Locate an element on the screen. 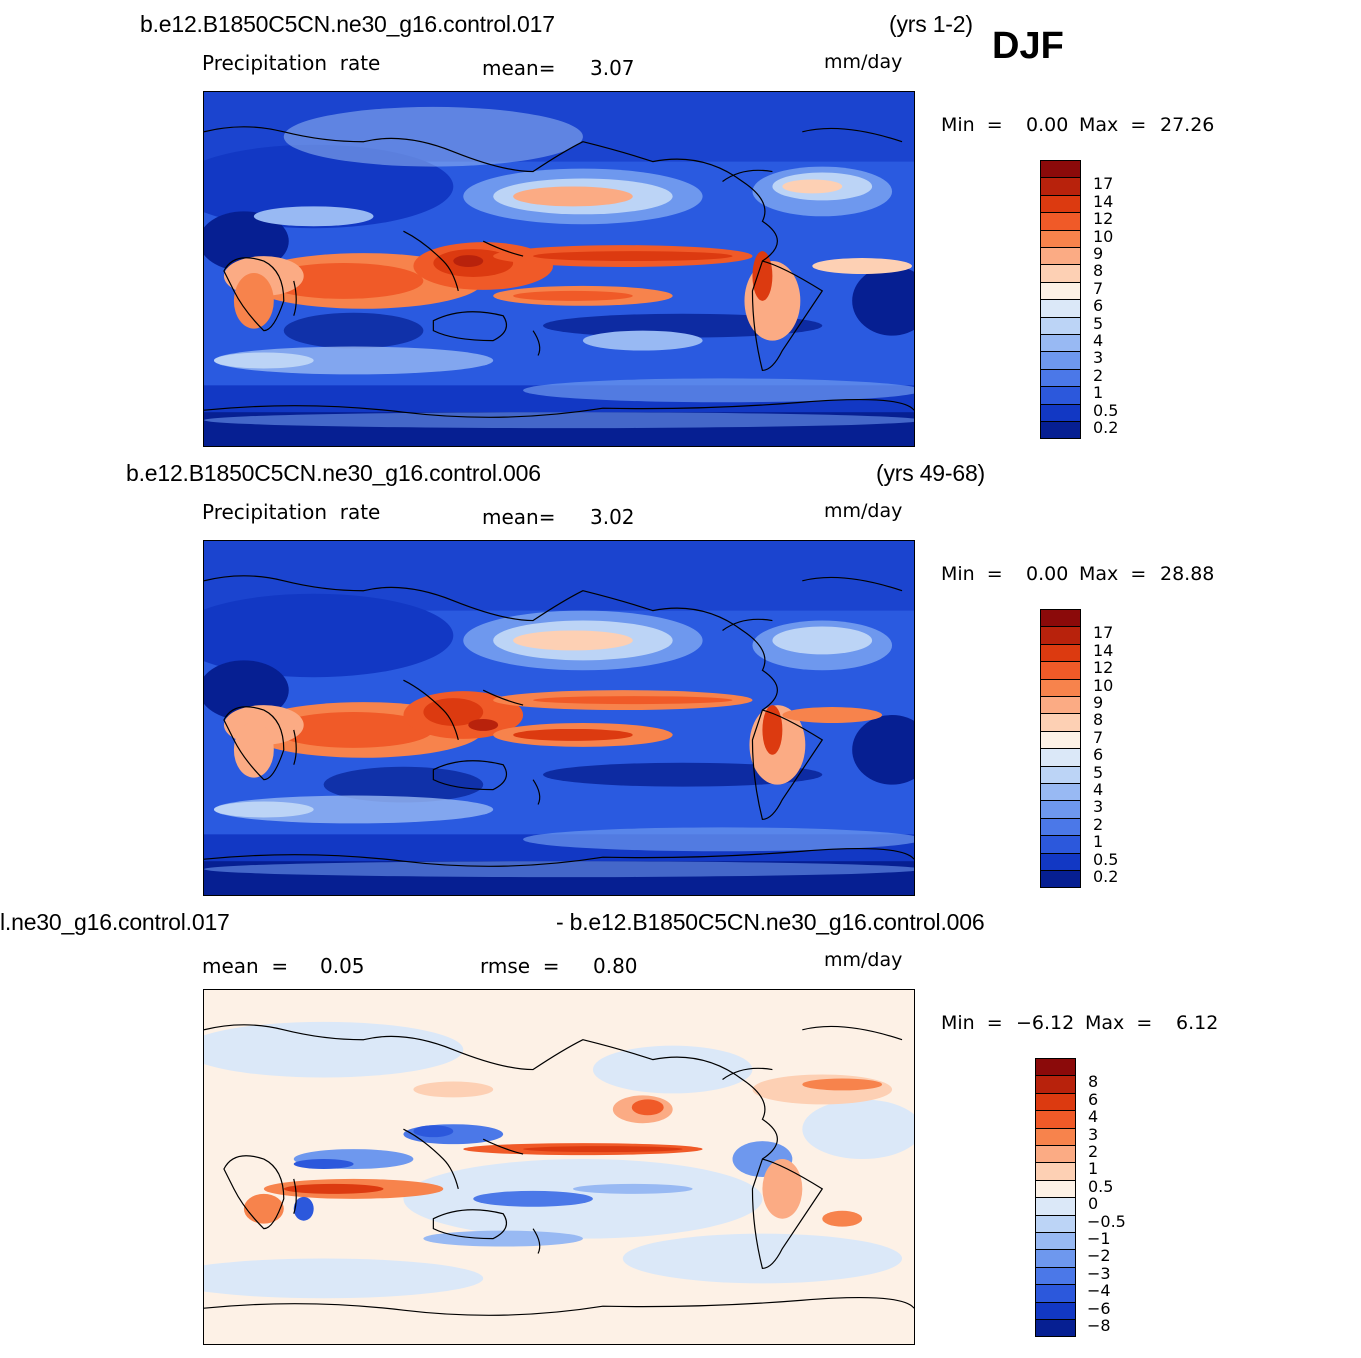  panel2-map-svg is located at coordinates (559, 718).